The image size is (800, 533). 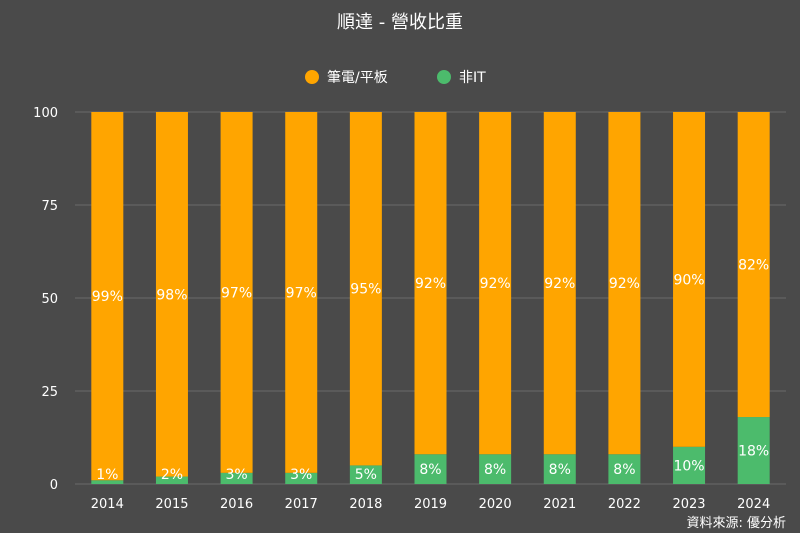 I want to click on data-label: 90%, so click(x=688, y=280).